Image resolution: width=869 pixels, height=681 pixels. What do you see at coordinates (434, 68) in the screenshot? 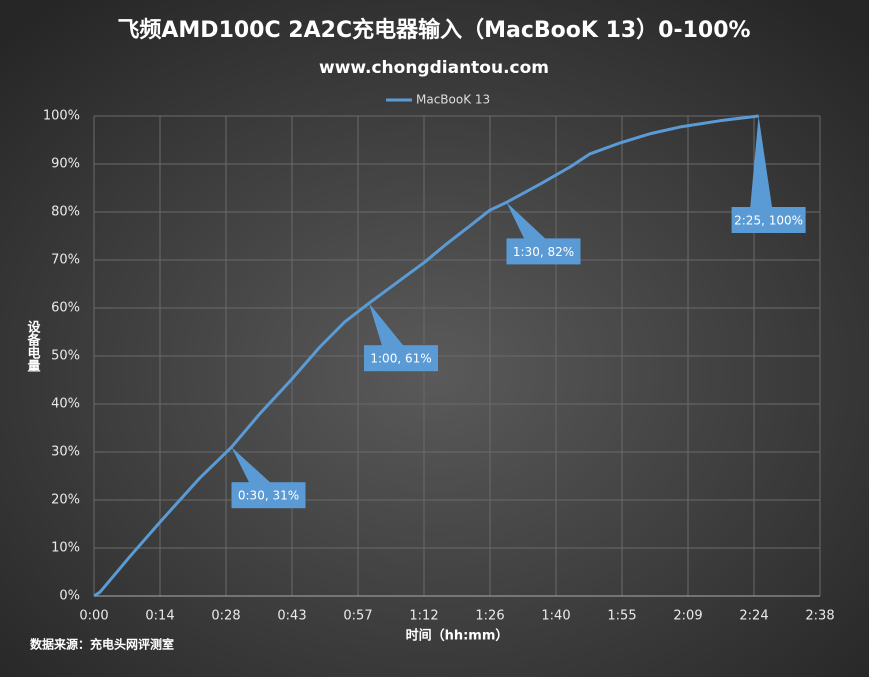
I see `chart-subtitle: www.chongdiantou.com` at bounding box center [434, 68].